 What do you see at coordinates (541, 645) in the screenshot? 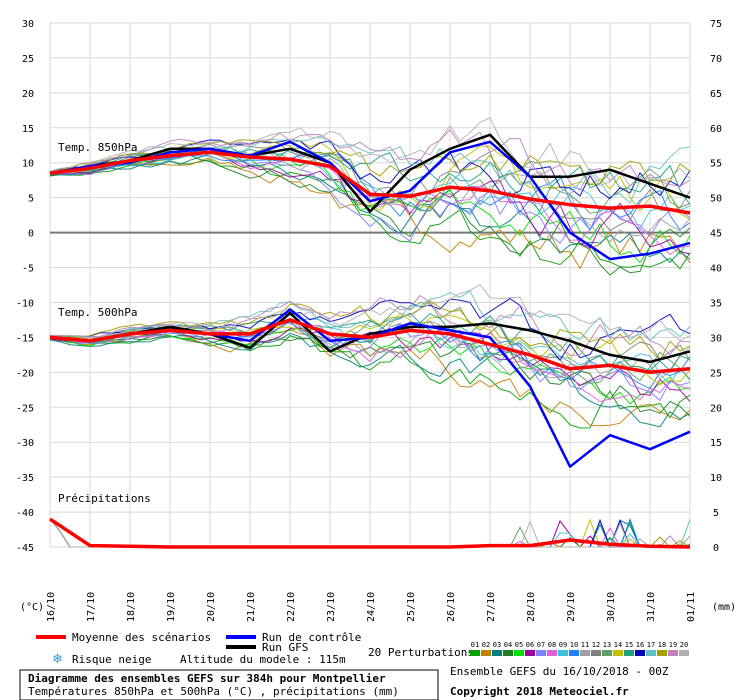
I see `perturbation-number: 07` at bounding box center [541, 645].